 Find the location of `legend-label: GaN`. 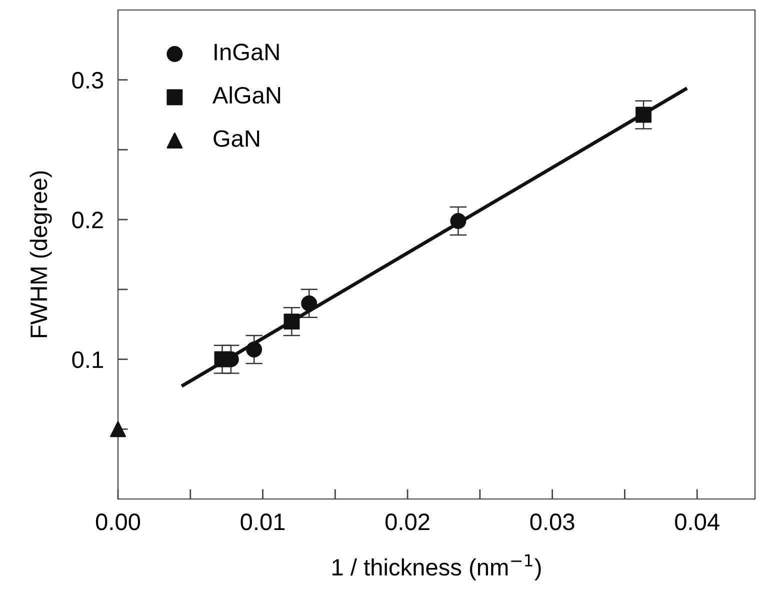

legend-label: GaN is located at coordinates (237, 138).